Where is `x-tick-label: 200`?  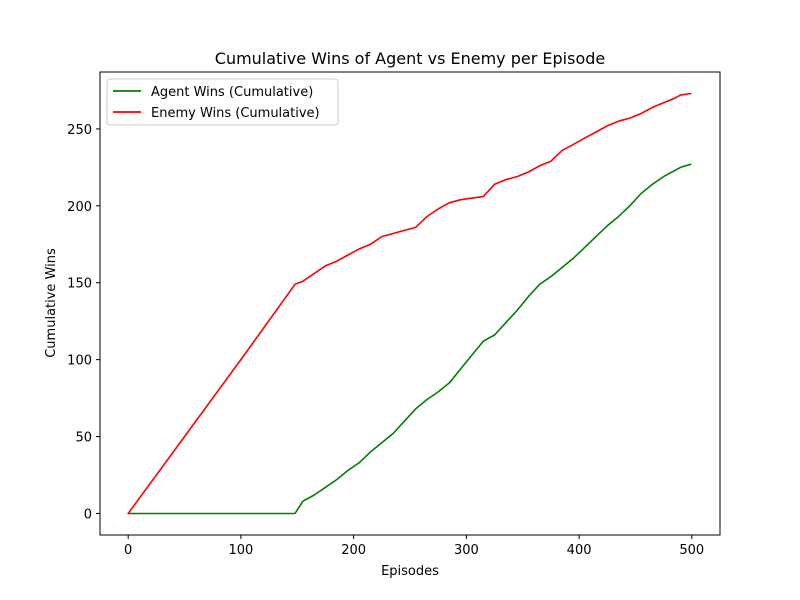 x-tick-label: 200 is located at coordinates (353, 550).